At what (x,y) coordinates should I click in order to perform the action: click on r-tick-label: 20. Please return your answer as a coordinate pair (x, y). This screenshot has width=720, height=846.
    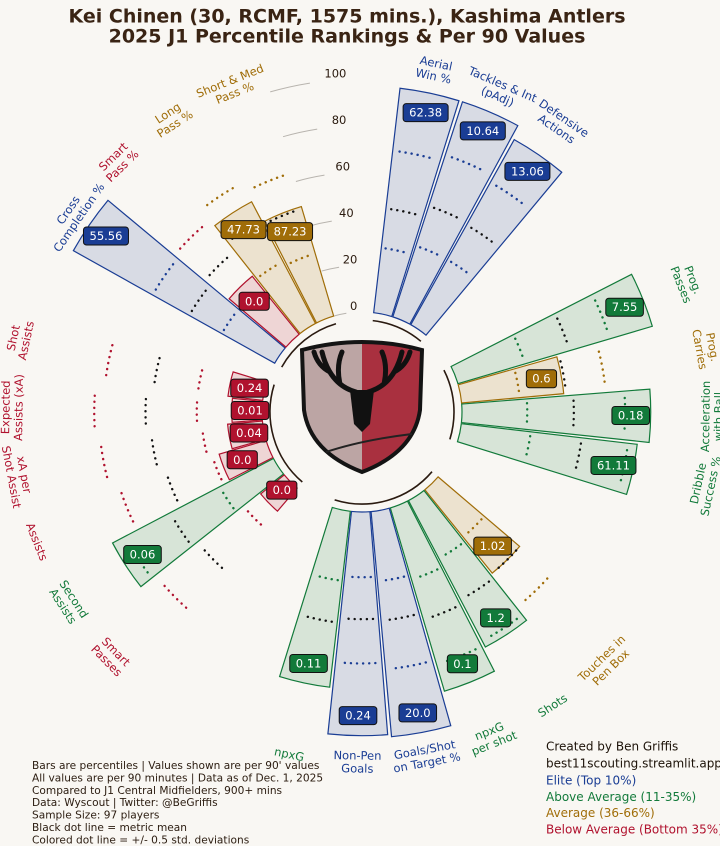
    Looking at the image, I should click on (350, 259).